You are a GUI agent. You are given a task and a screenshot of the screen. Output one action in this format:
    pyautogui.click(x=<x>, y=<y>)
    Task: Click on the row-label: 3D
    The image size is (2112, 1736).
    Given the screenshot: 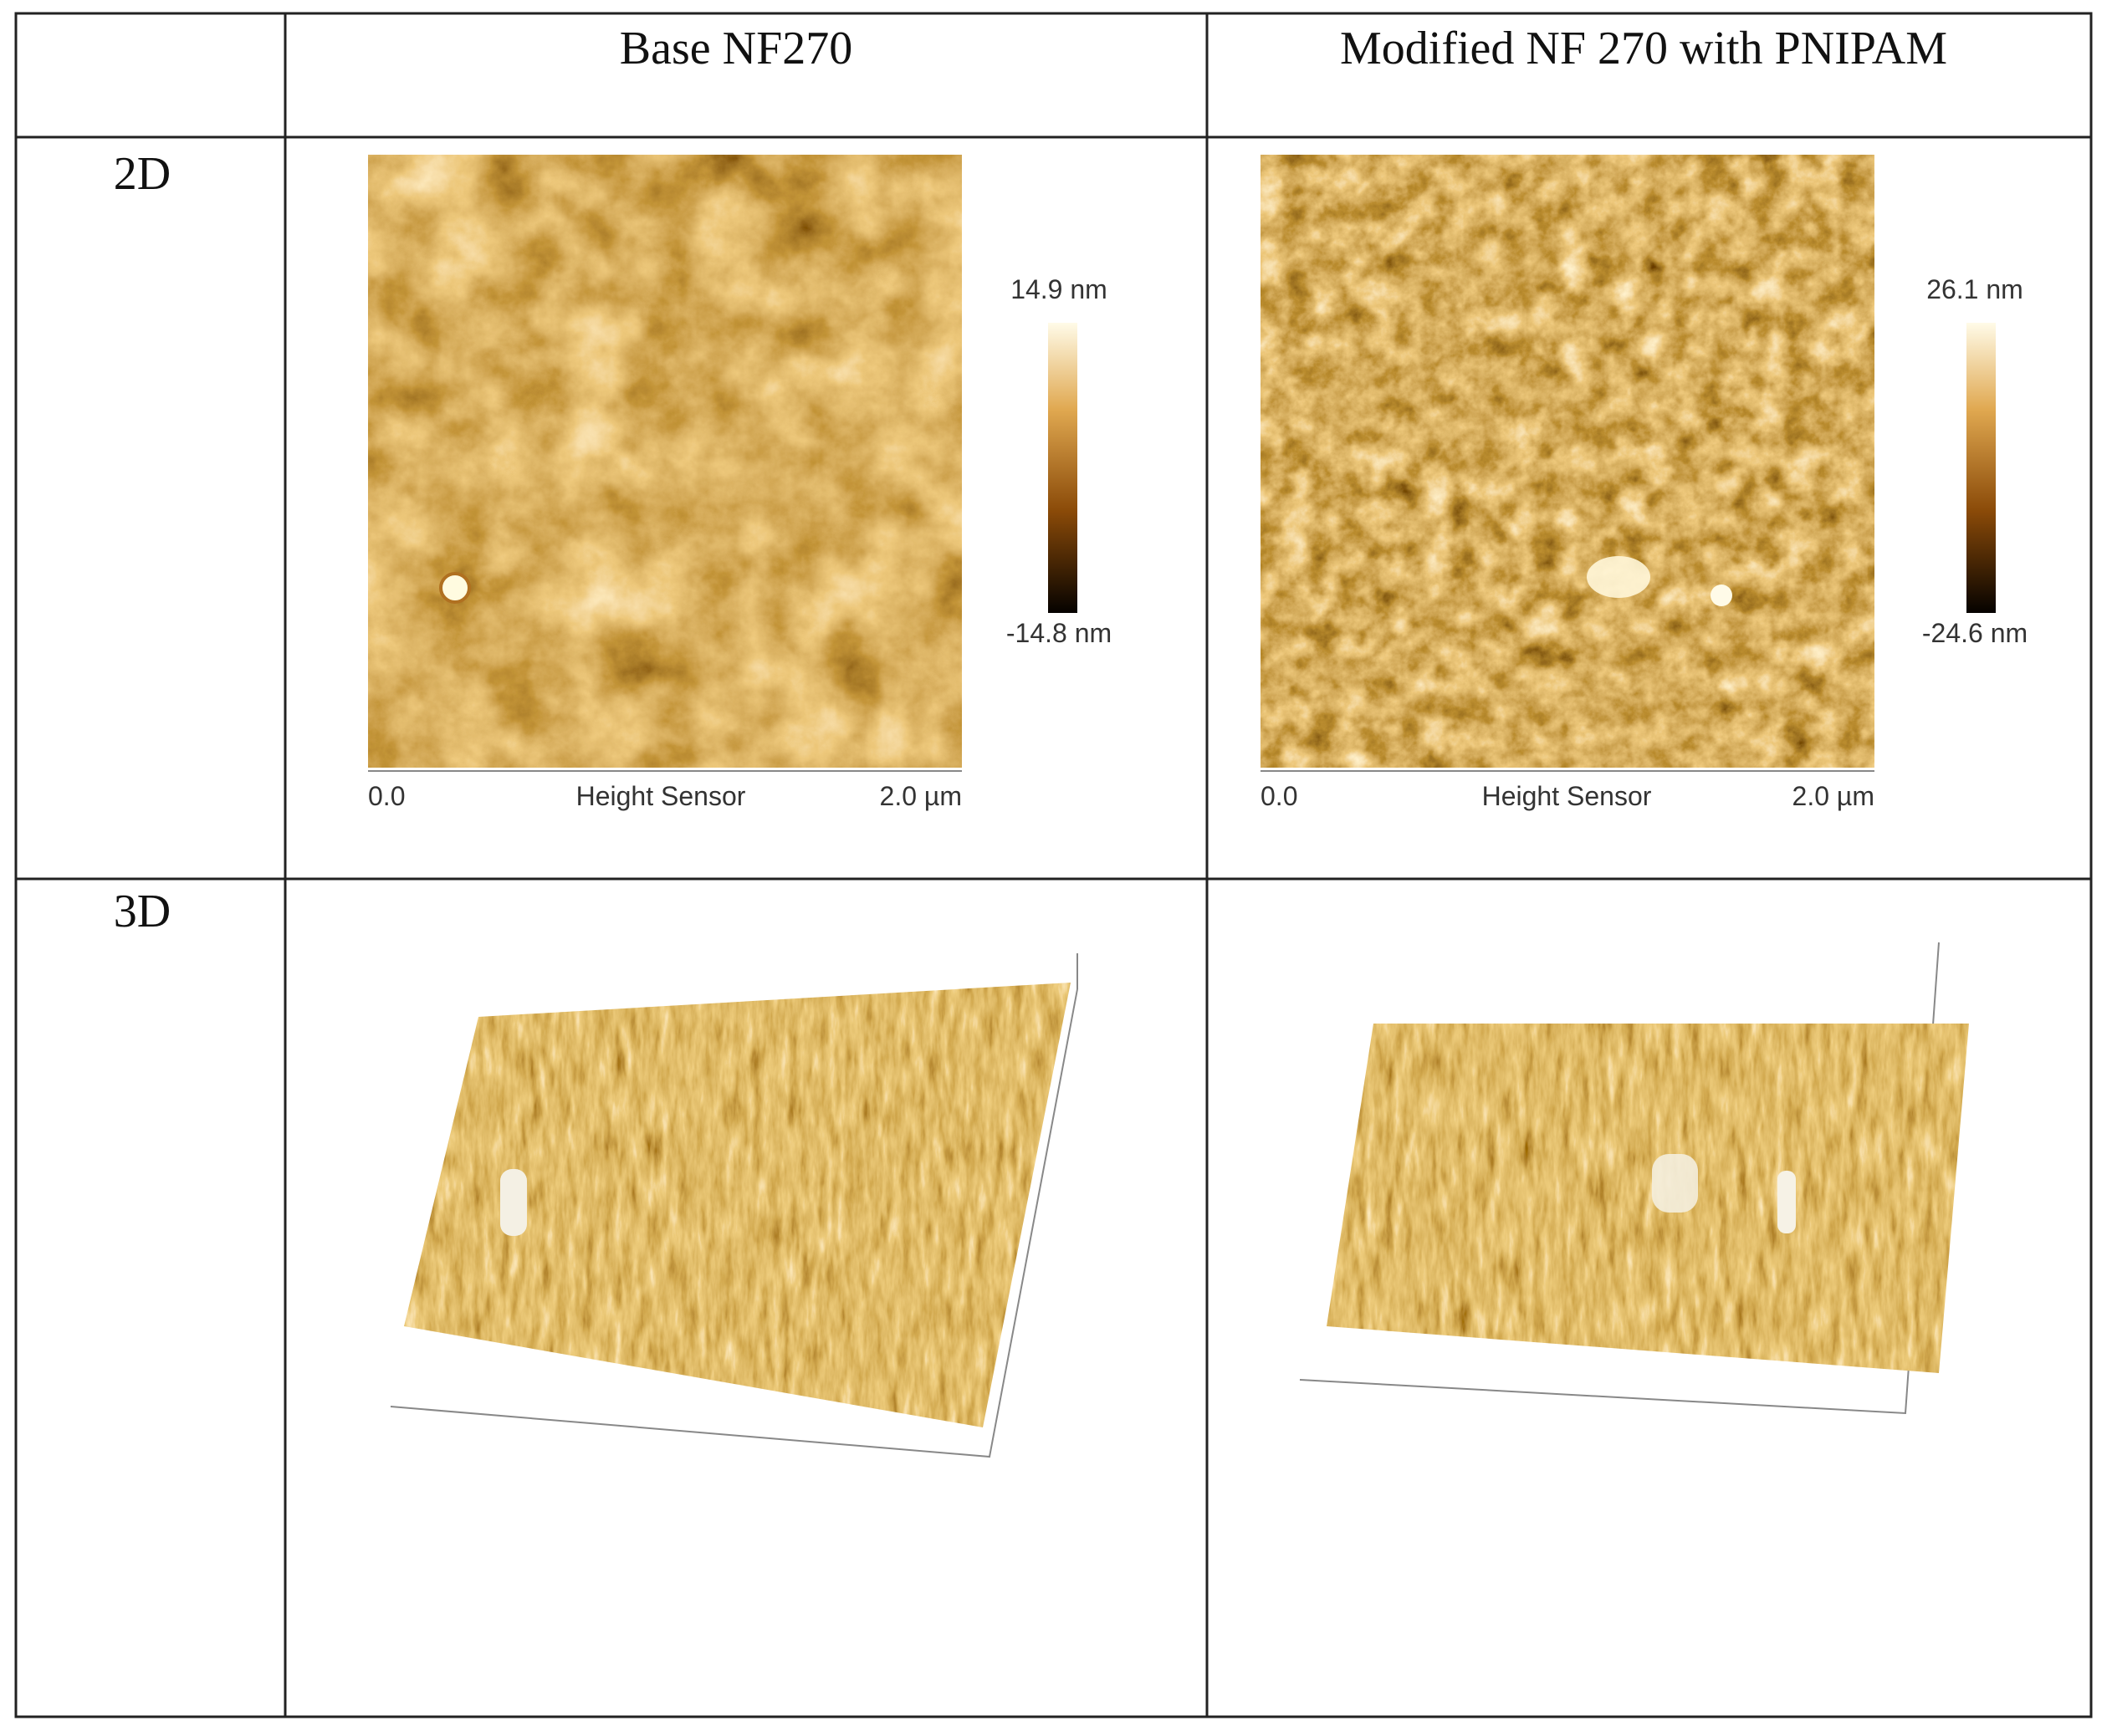 What is the action you would take?
    pyautogui.click(x=142, y=911)
    